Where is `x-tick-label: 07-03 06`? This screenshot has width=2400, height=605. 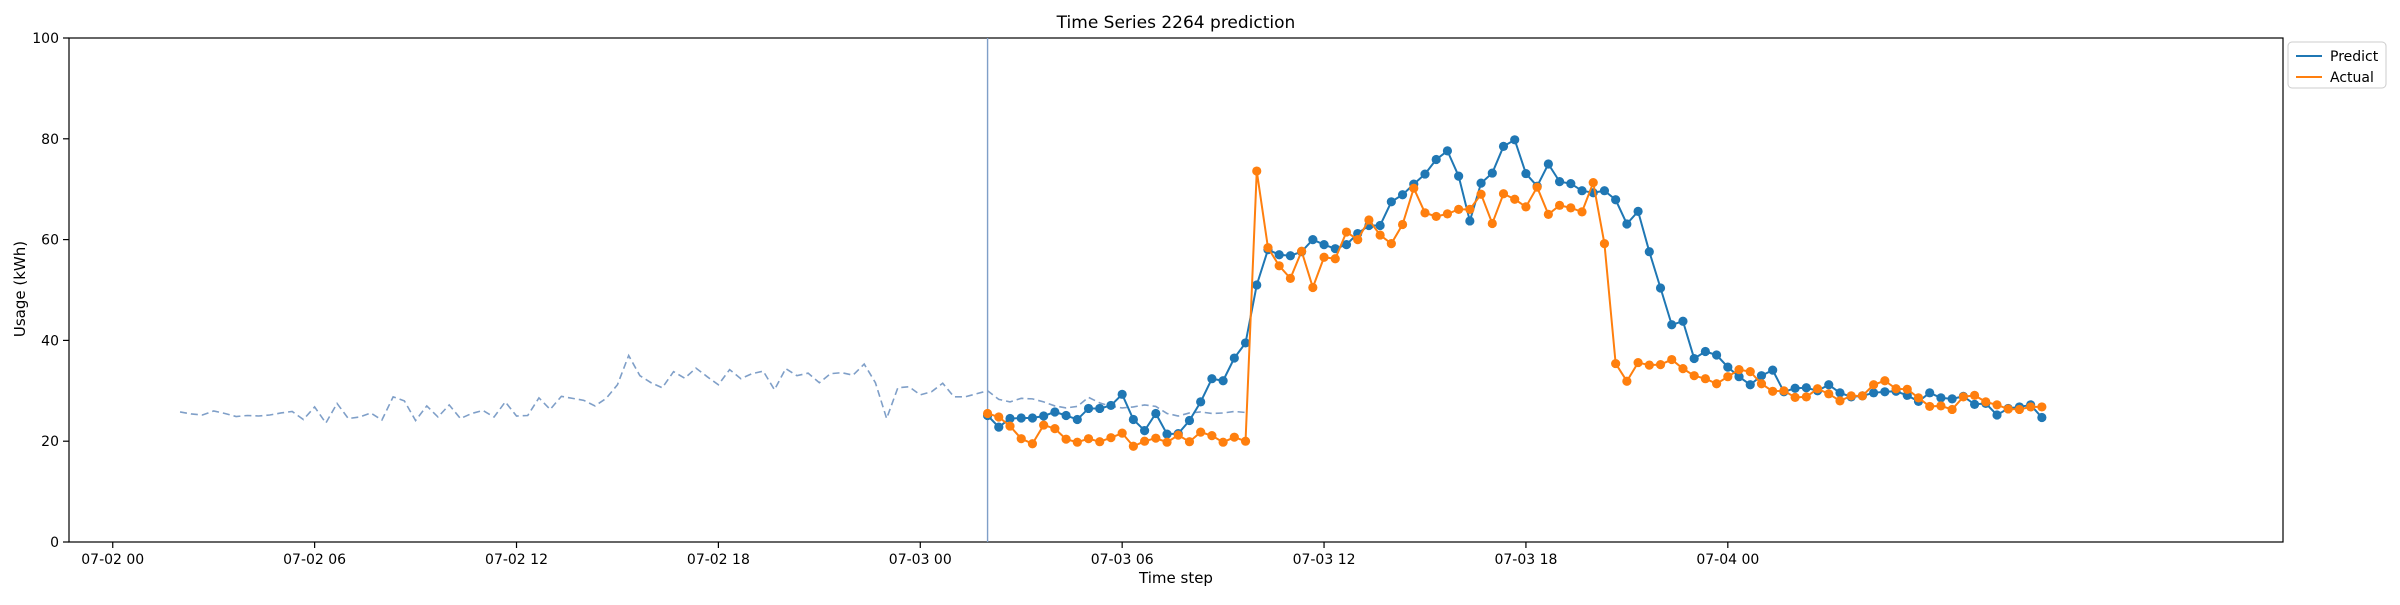 x-tick-label: 07-03 06 is located at coordinates (1122, 560).